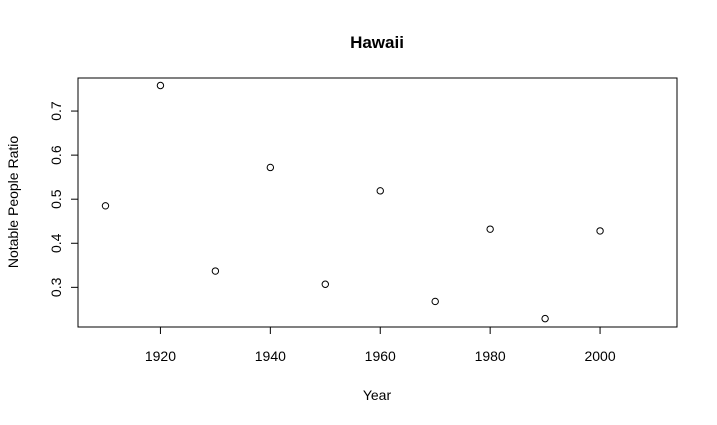 The image size is (717, 425). What do you see at coordinates (56, 199) in the screenshot?
I see `y-tick-label: 0.5` at bounding box center [56, 199].